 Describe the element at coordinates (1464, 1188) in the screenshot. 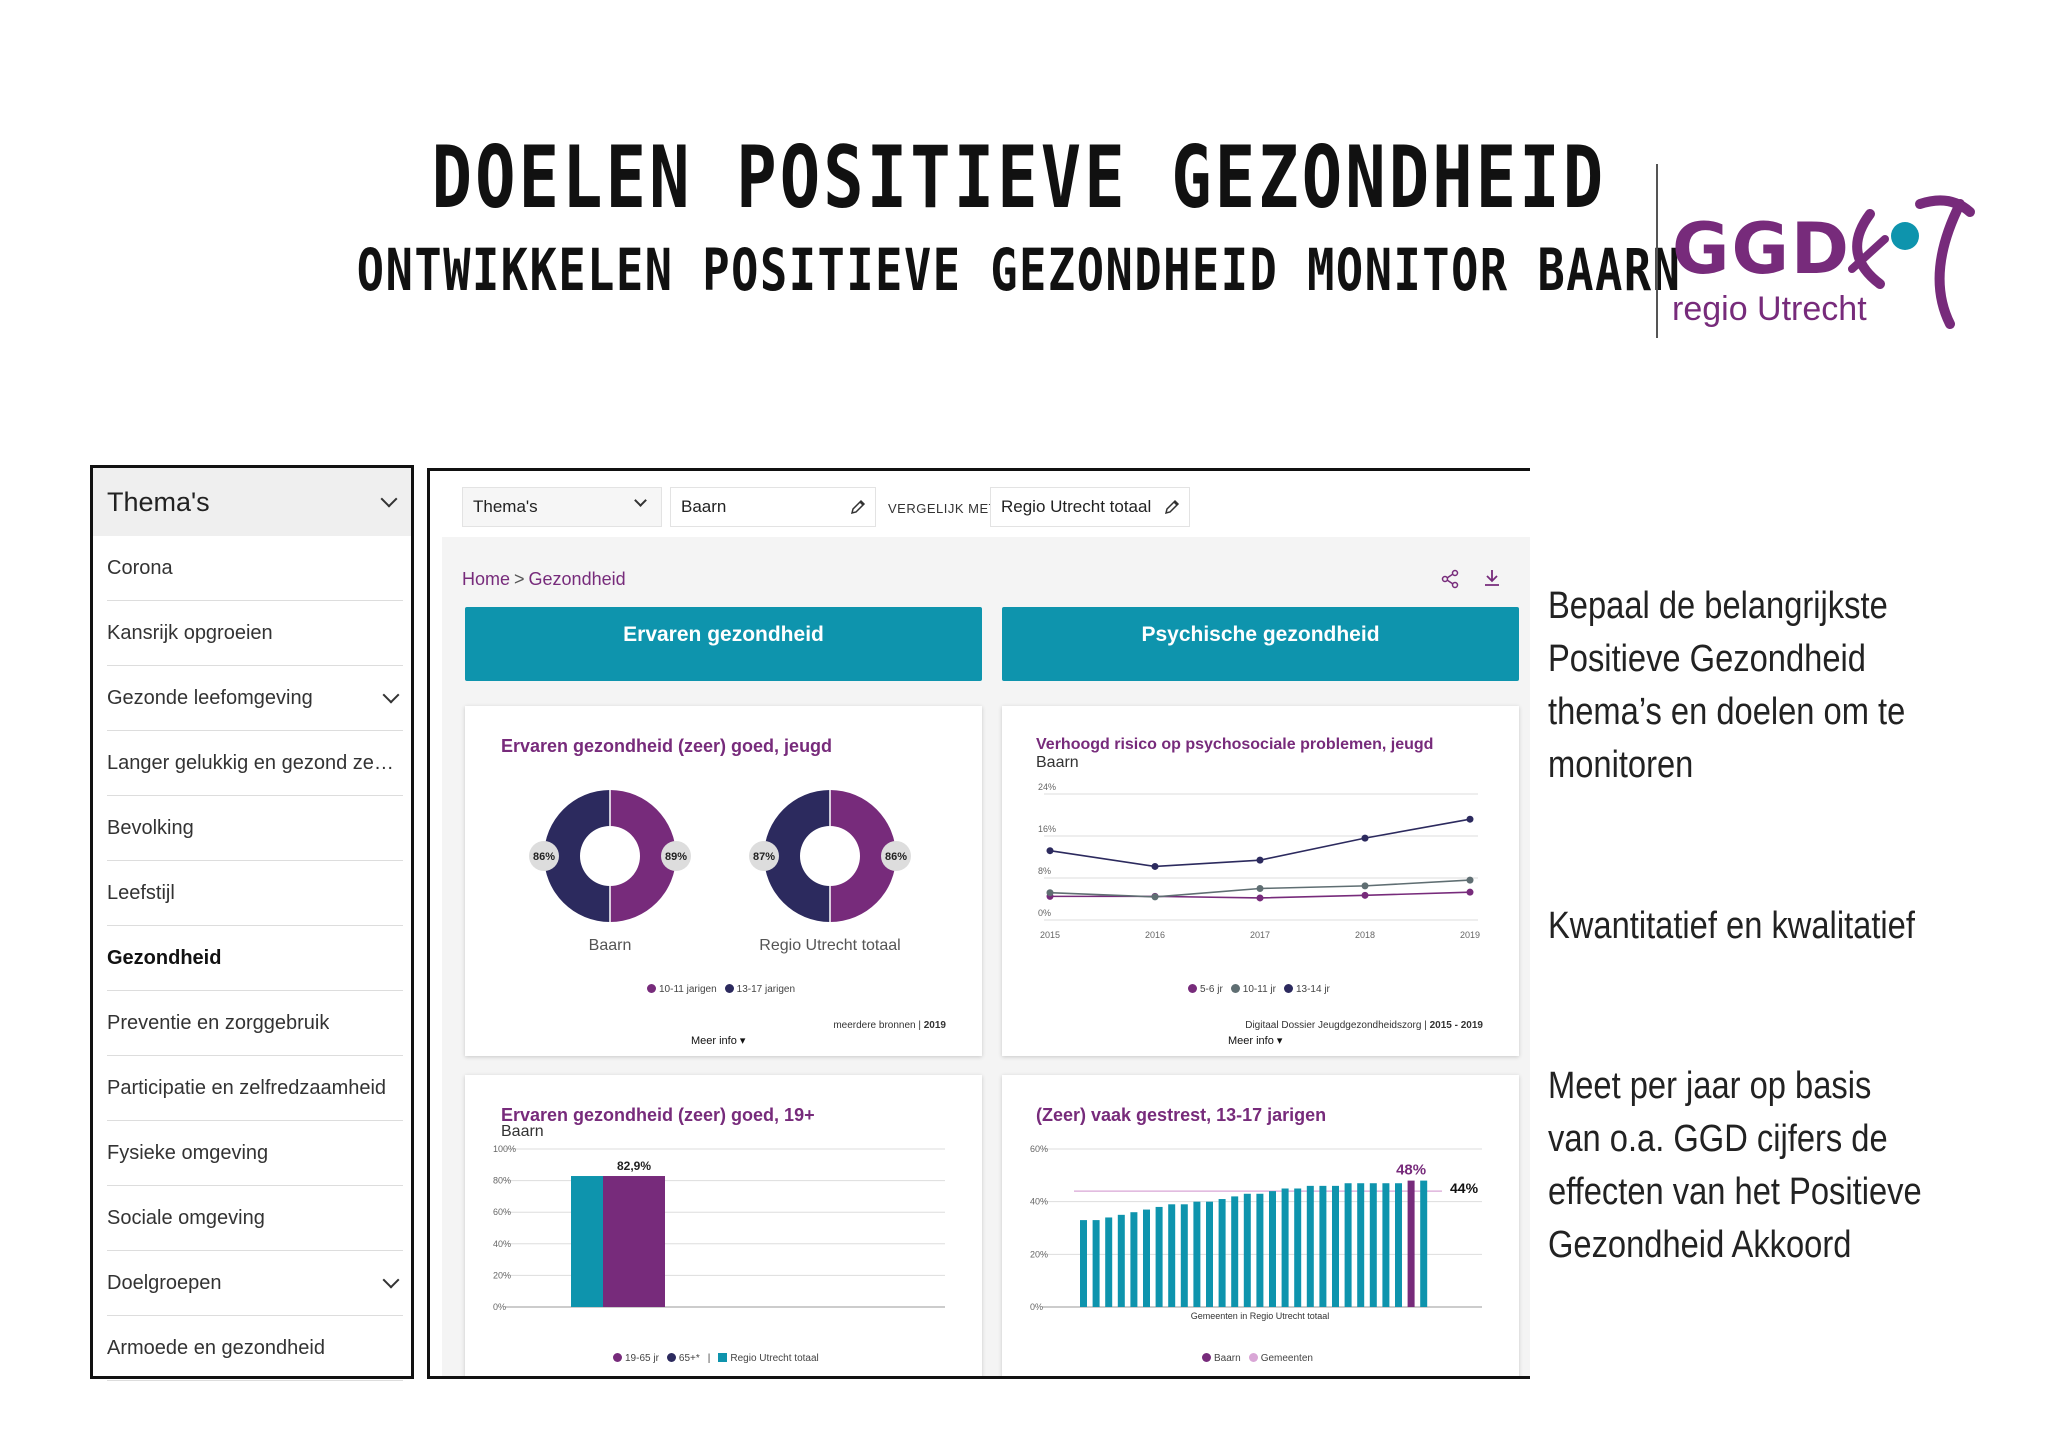

I see `reference-label: 44%` at that location.